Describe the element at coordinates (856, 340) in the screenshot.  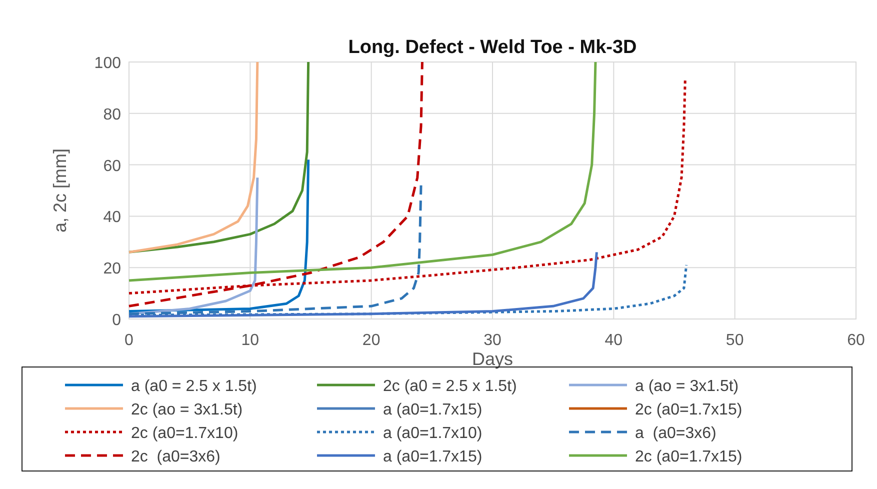
I see `x-tick-label: 60` at that location.